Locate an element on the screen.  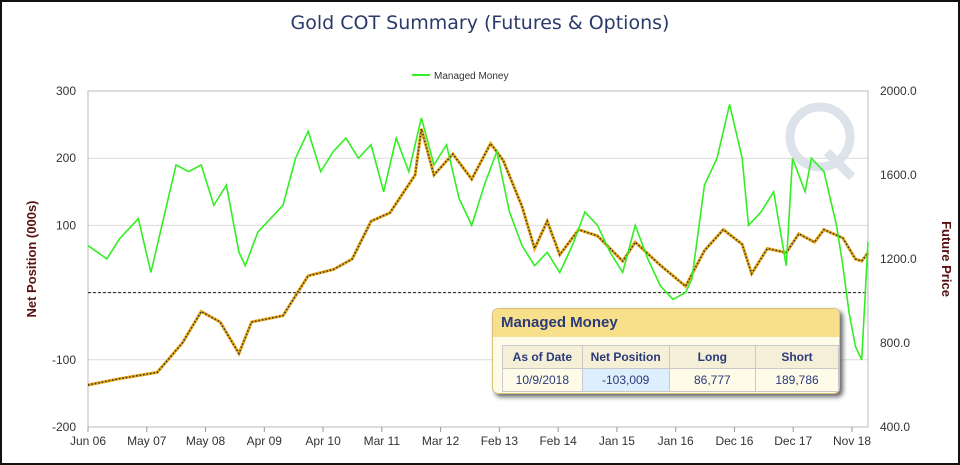
tooltip-long: 86,777 is located at coordinates (712, 380).